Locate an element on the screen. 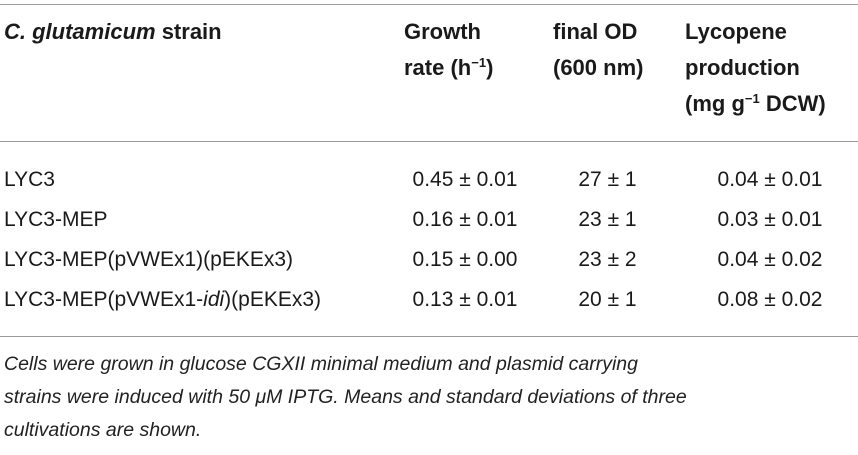 The image size is (858, 455). table-bottom-rule is located at coordinates (429, 336).